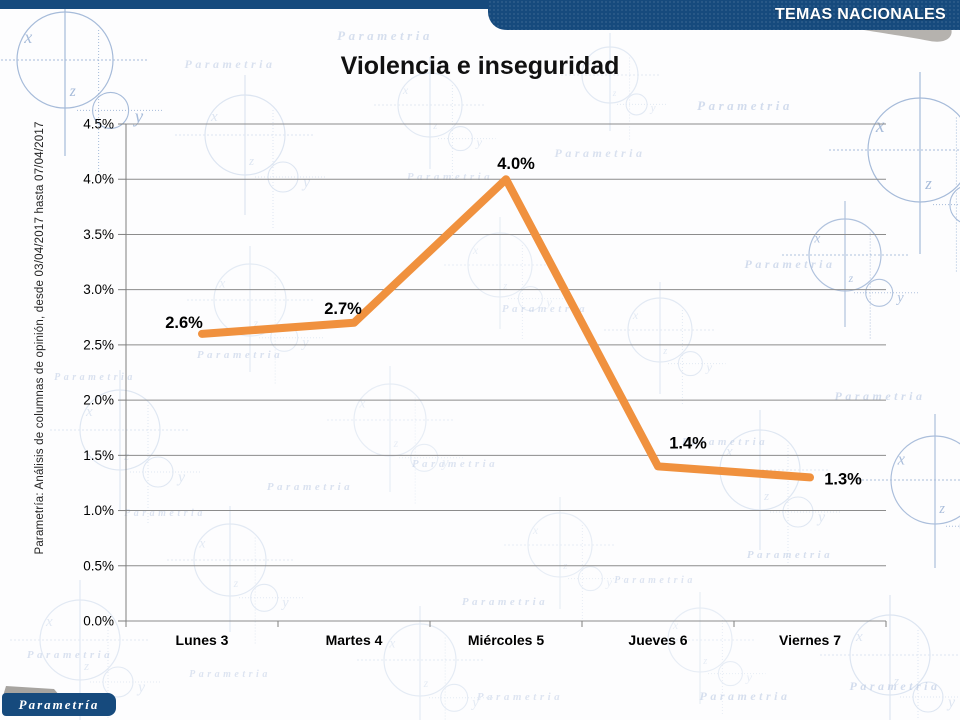 The width and height of the screenshot is (960, 720). Describe the element at coordinates (98, 455) in the screenshot. I see `y-tick-label: 1.5%` at that location.